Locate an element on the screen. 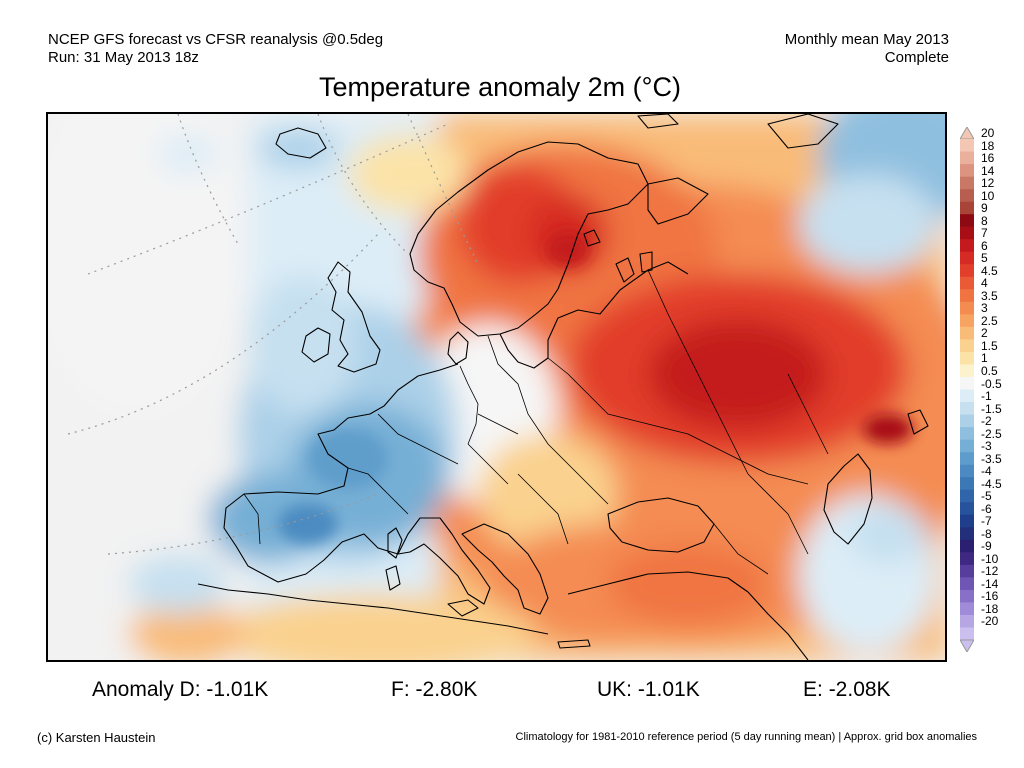 This screenshot has height=768, width=1024. colorbar-label: -20 is located at coordinates (990, 621).